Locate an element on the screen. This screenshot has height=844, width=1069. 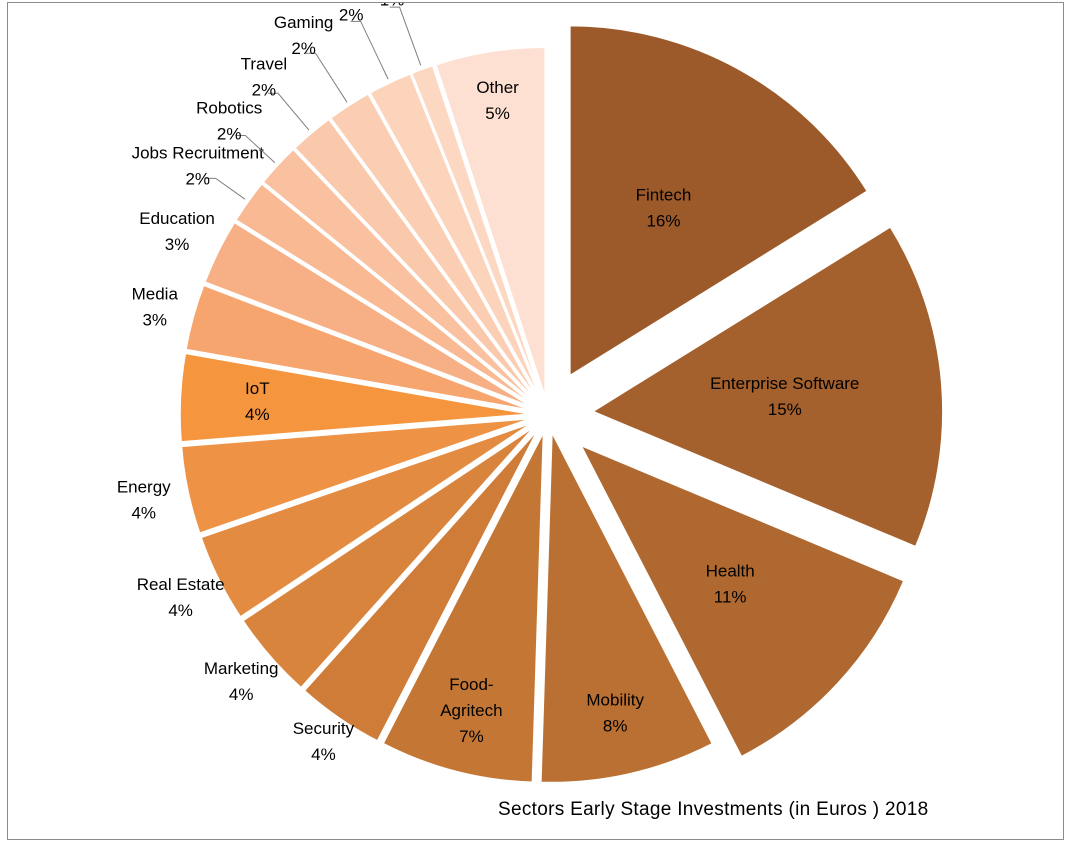
slice-label-jobs-recruitment: Jobs Recruitment 2% is located at coordinates (198, 166).